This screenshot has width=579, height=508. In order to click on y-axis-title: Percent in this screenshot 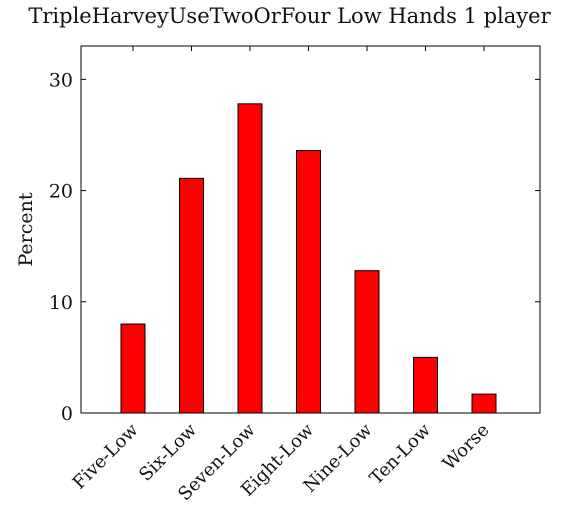, I will do `click(26, 229)`.